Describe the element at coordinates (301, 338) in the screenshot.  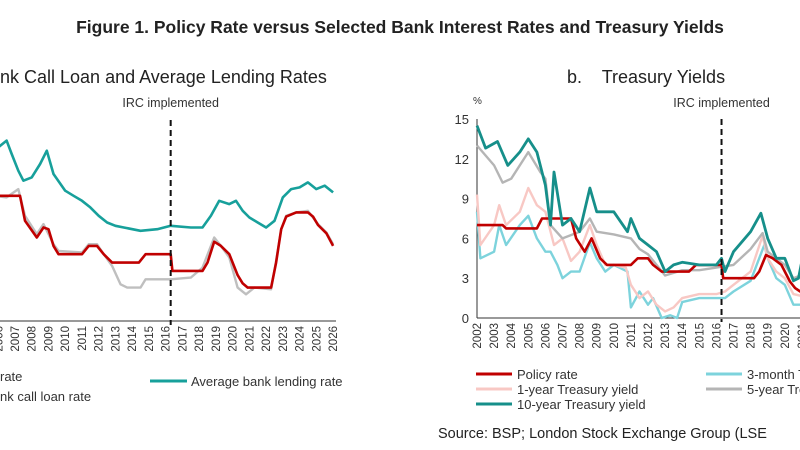
I see `x-tick-label: 2024` at that location.